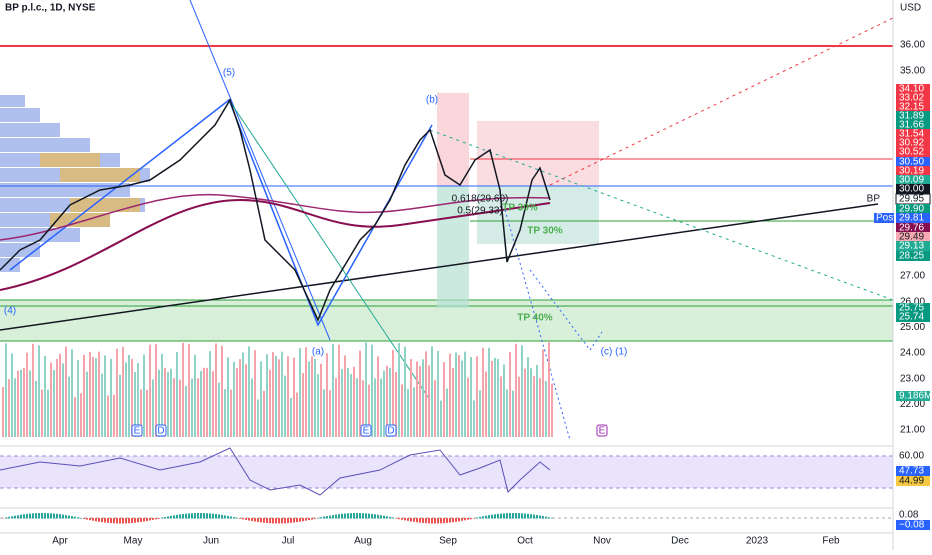 This screenshot has width=932, height=555. What do you see at coordinates (453, 247) in the screenshot?
I see `target-box` at bounding box center [453, 247].